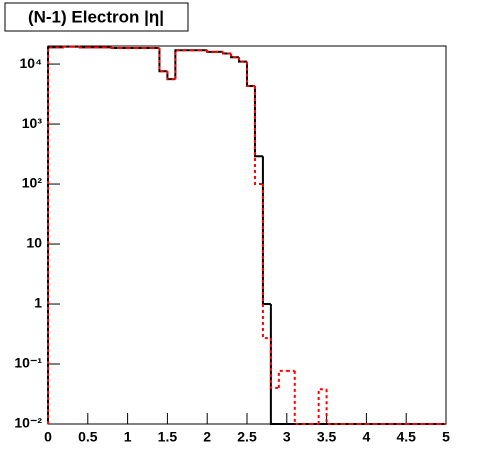  Describe the element at coordinates (327, 437) in the screenshot. I see `x-tick-label: 3.5` at that location.